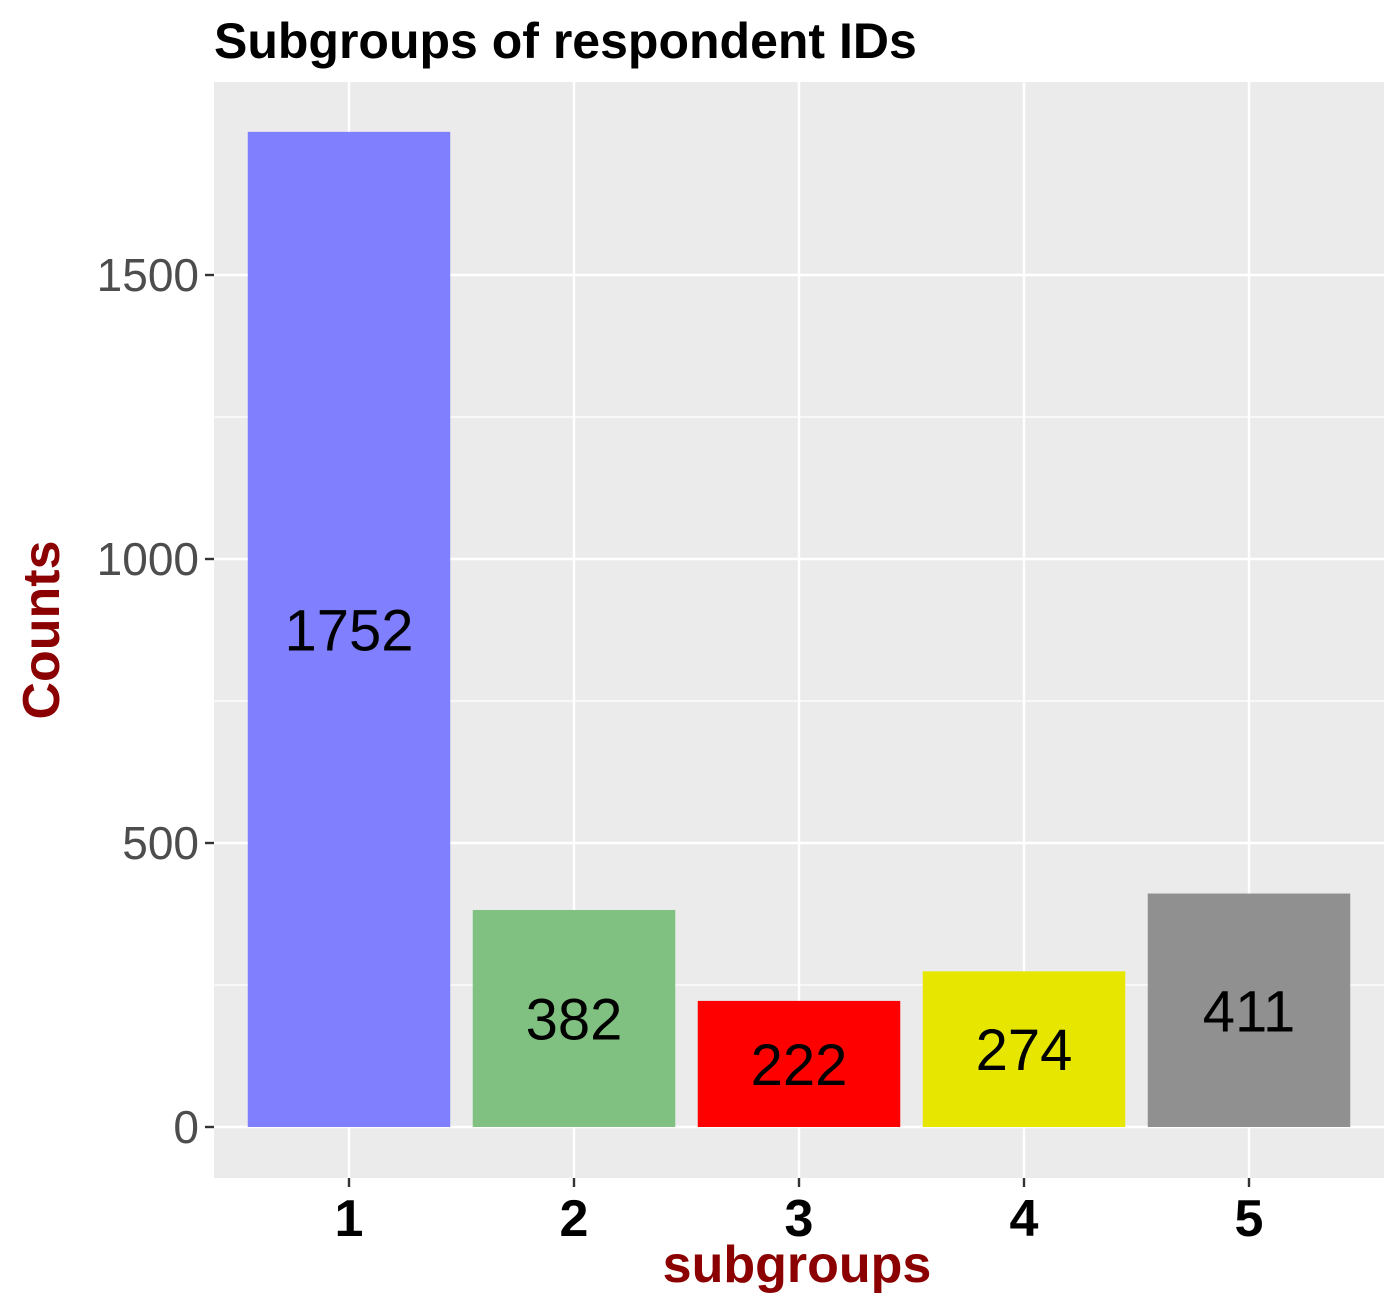 This screenshot has height=1300, width=1400. What do you see at coordinates (349, 1219) in the screenshot?
I see `x-tick-label: 1` at bounding box center [349, 1219].